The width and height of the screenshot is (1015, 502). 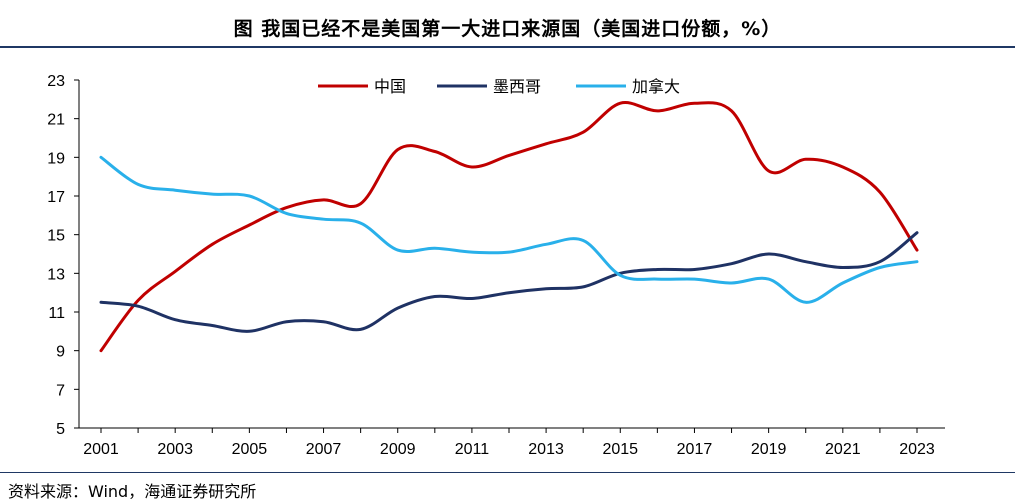 What do you see at coordinates (472, 449) in the screenshot?
I see `x-tick-label: 2011` at bounding box center [472, 449].